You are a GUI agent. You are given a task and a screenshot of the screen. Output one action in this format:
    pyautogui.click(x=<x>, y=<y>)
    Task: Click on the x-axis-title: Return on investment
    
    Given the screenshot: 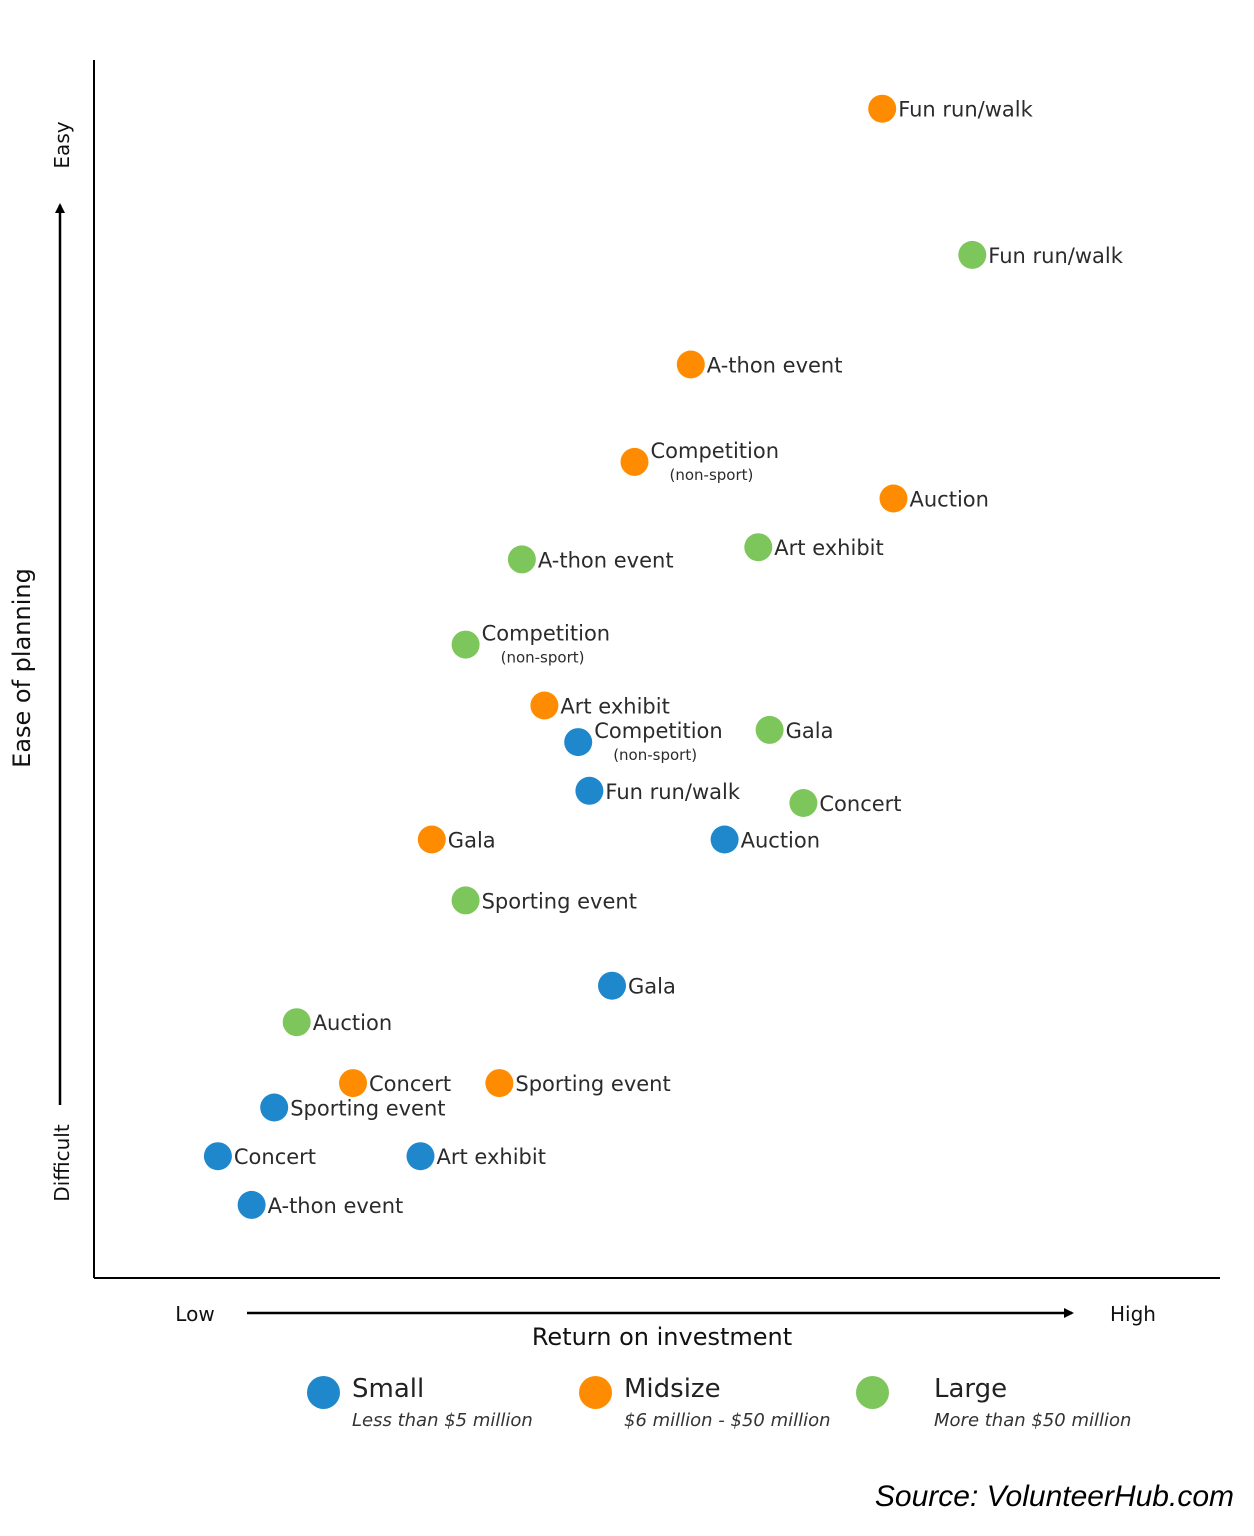 What is the action you would take?
    pyautogui.click(x=662, y=1337)
    